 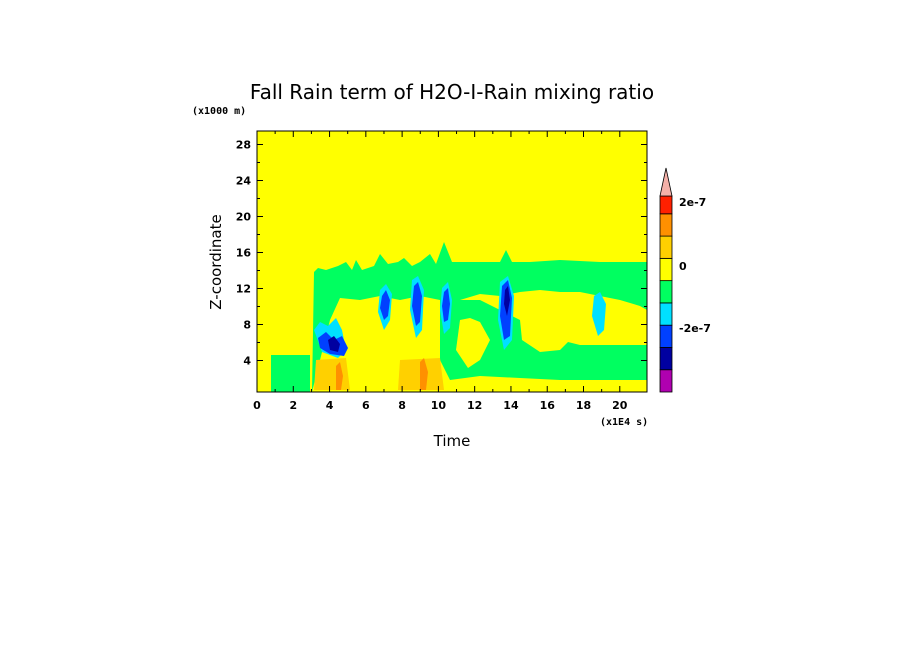 What do you see at coordinates (216, 261) in the screenshot?
I see `y-axis-label: Z-coordinate` at bounding box center [216, 261].